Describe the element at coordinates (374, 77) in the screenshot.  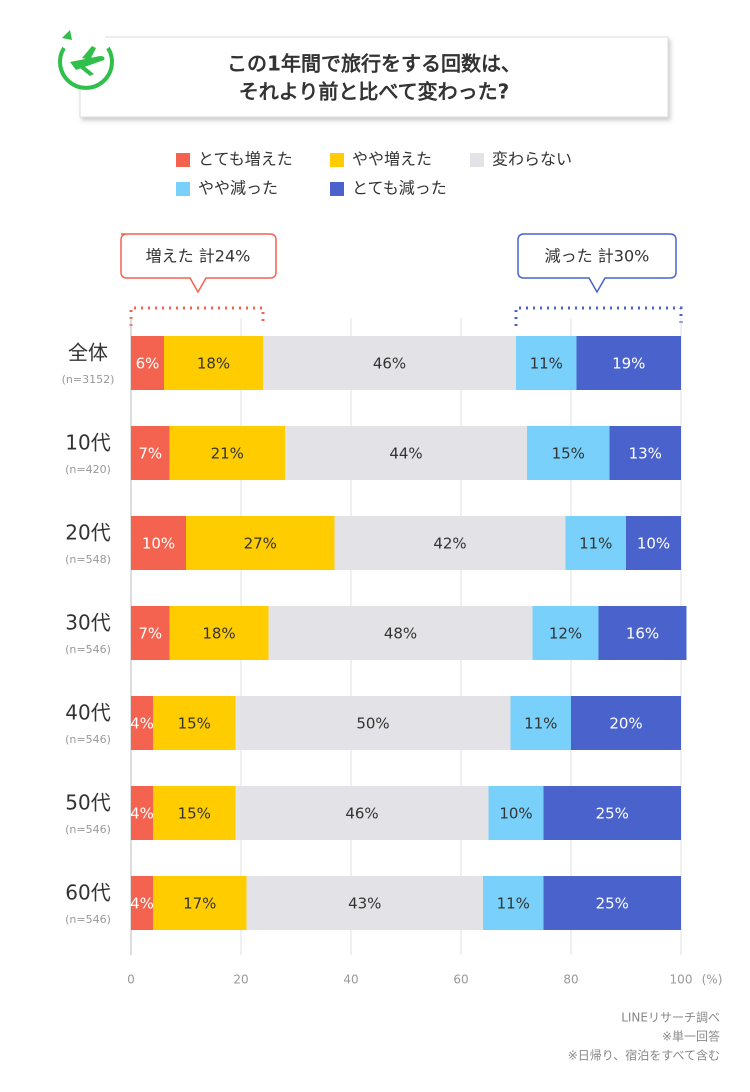
I see `title-box` at that location.